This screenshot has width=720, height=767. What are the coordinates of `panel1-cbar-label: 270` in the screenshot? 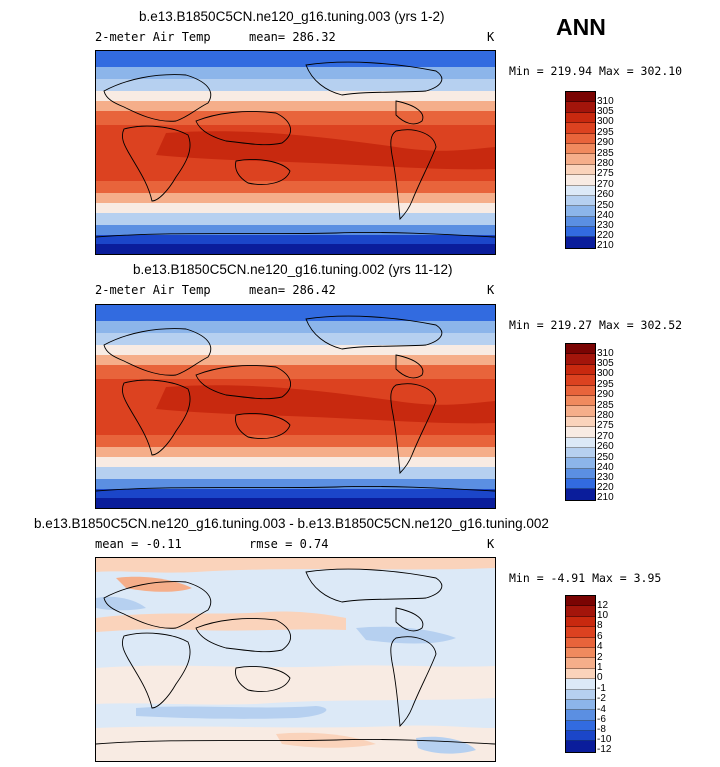 It's located at (605, 184).